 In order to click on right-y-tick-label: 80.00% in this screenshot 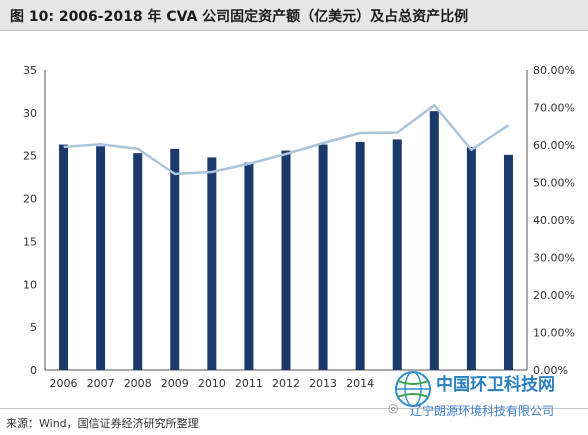, I will do `click(554, 70)`.